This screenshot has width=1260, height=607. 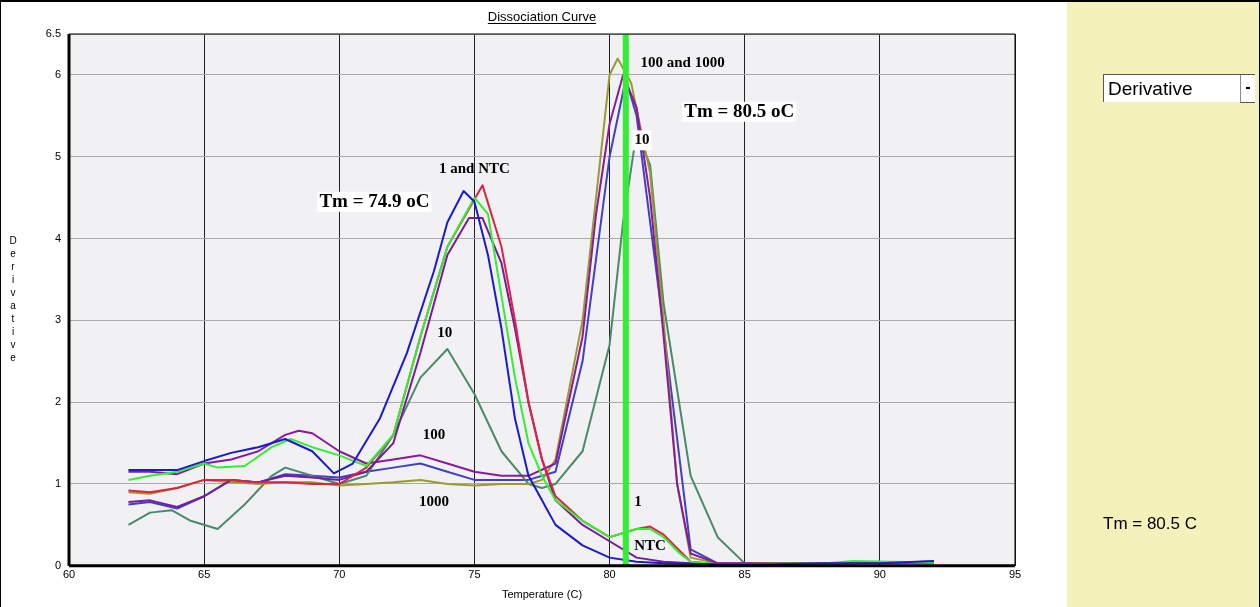 I want to click on annotation: 1, so click(x=638, y=500).